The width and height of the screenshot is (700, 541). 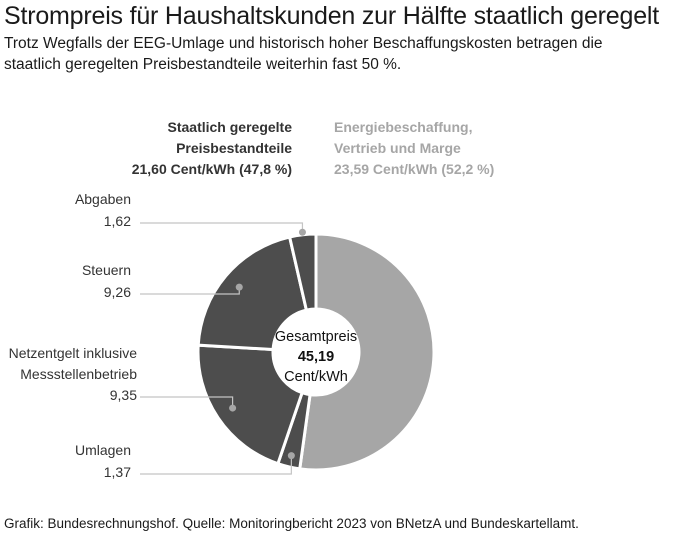 What do you see at coordinates (102, 450) in the screenshot?
I see `slice-label-name: Umlagen` at bounding box center [102, 450].